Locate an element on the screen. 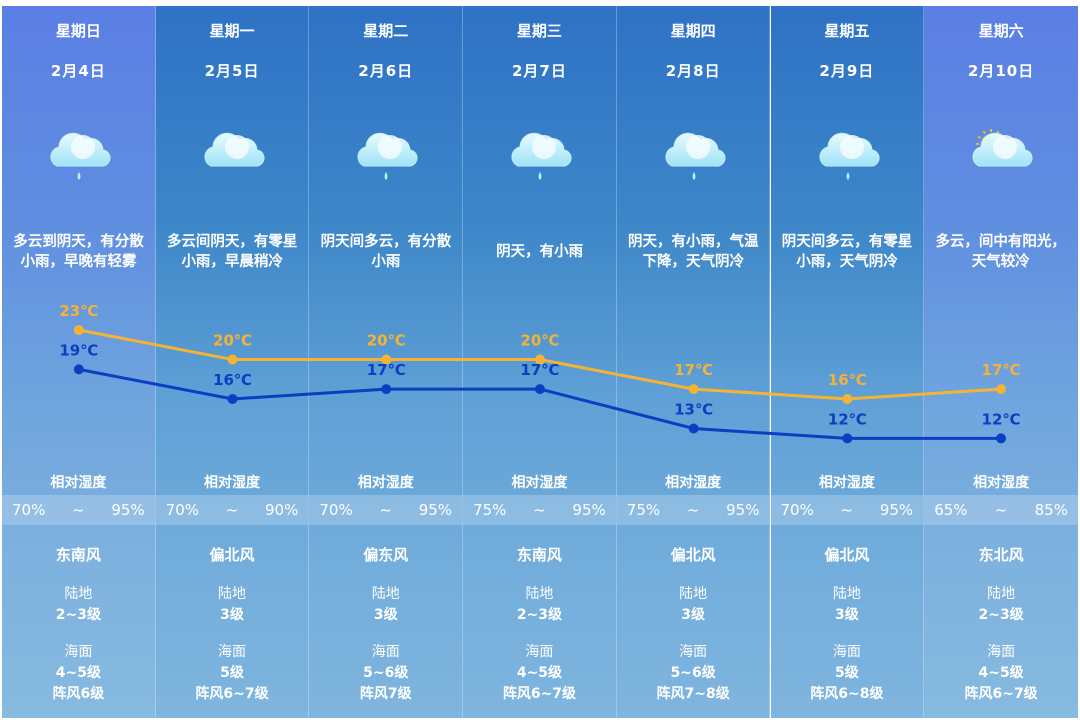 The height and width of the screenshot is (720, 1080). date-label: 2月5日 is located at coordinates (232, 71).